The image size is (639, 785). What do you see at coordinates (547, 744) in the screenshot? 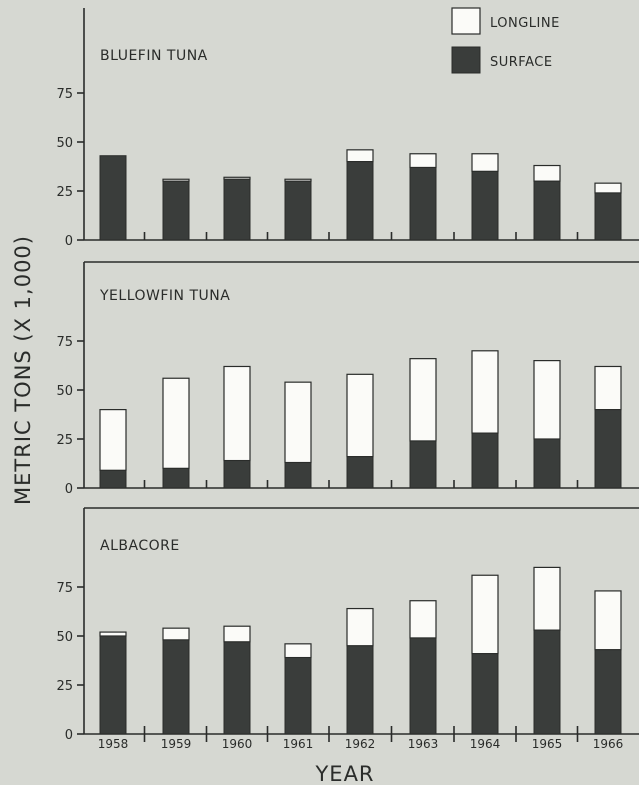
I see `x-tick-label: 1965` at bounding box center [547, 744].